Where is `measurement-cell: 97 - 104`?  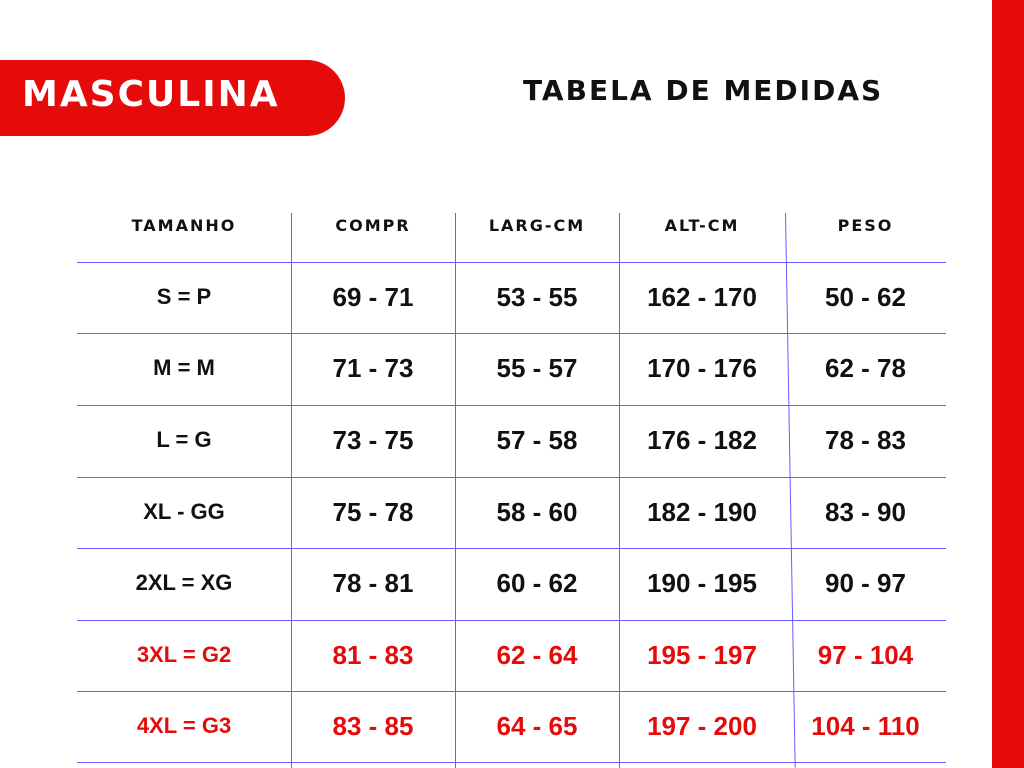
measurement-cell: 97 - 104 is located at coordinates (865, 655).